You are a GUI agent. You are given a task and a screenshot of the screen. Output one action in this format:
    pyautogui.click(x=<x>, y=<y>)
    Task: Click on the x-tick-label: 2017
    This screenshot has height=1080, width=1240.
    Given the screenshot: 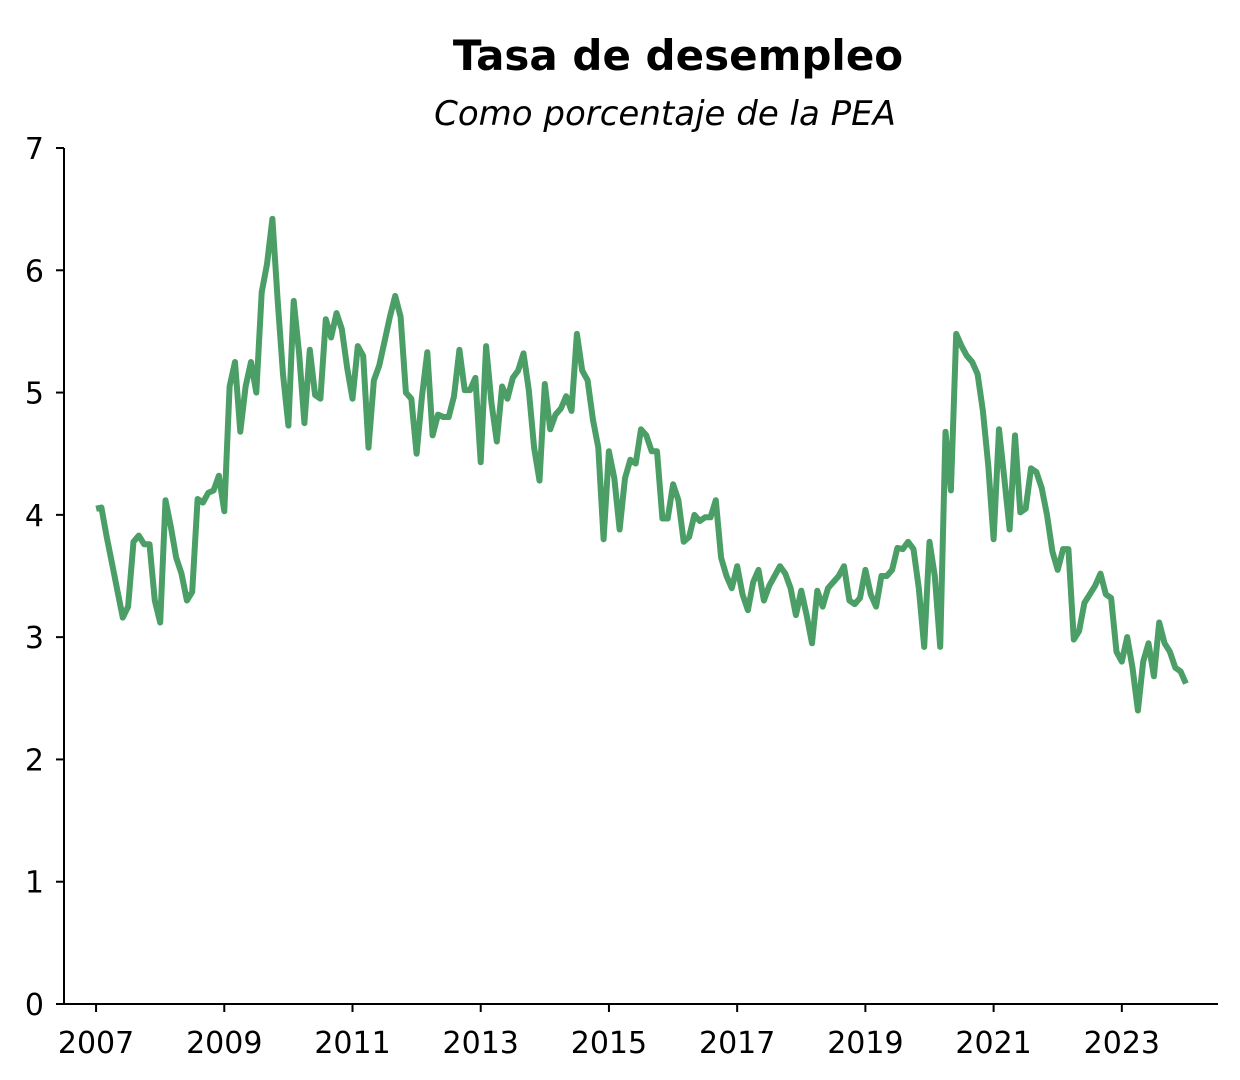 What is the action you would take?
    pyautogui.click(x=737, y=1043)
    